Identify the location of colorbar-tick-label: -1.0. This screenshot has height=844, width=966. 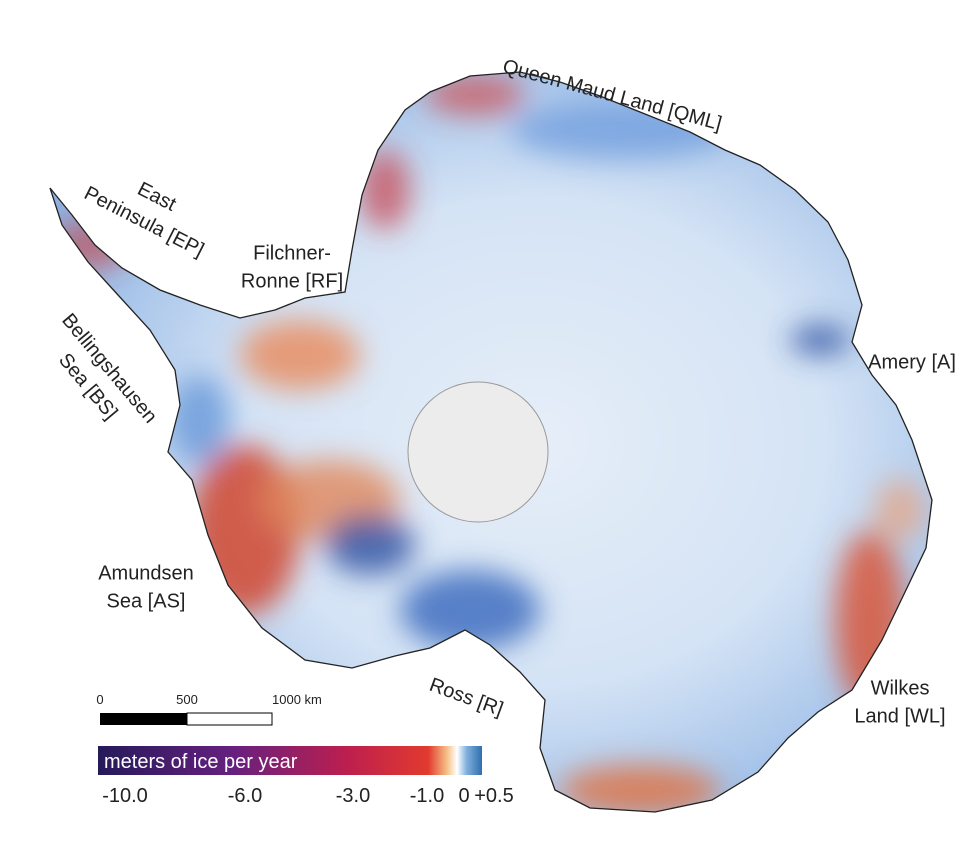
(427, 796).